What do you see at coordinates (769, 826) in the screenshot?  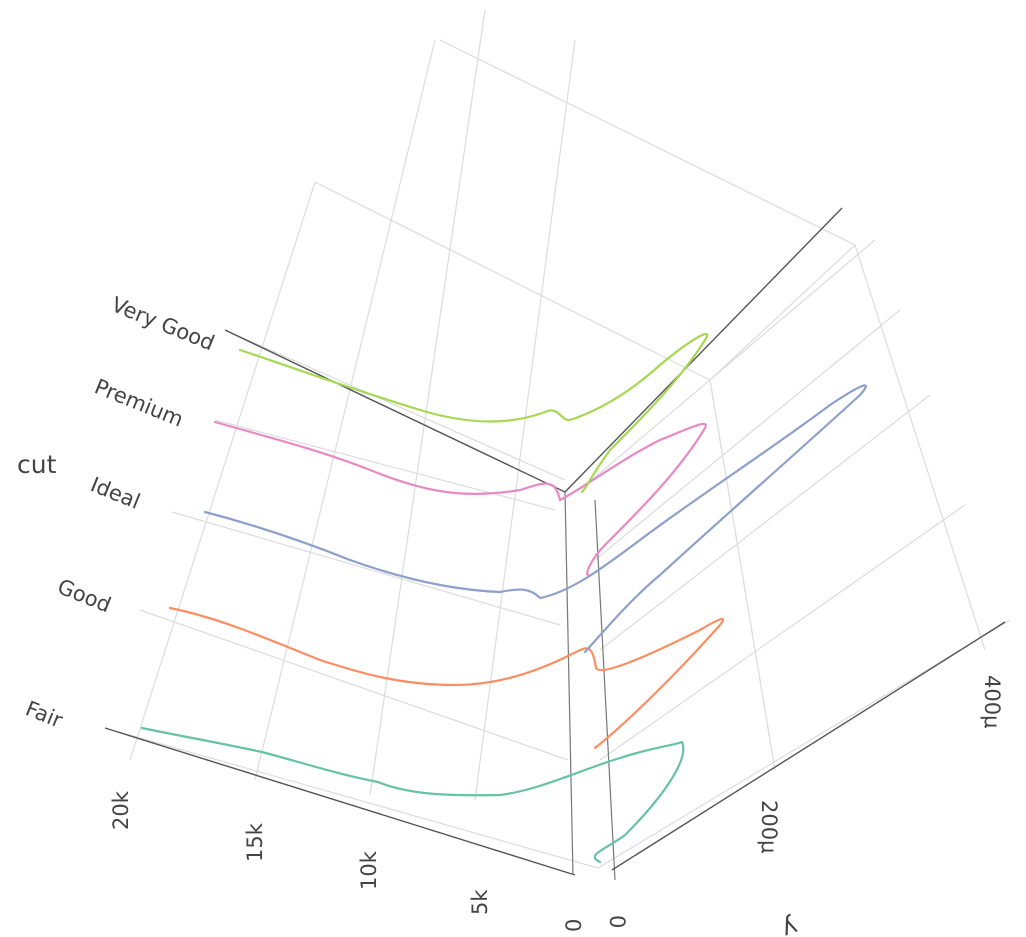 I see `y-tick-label: 200μ` at bounding box center [769, 826].